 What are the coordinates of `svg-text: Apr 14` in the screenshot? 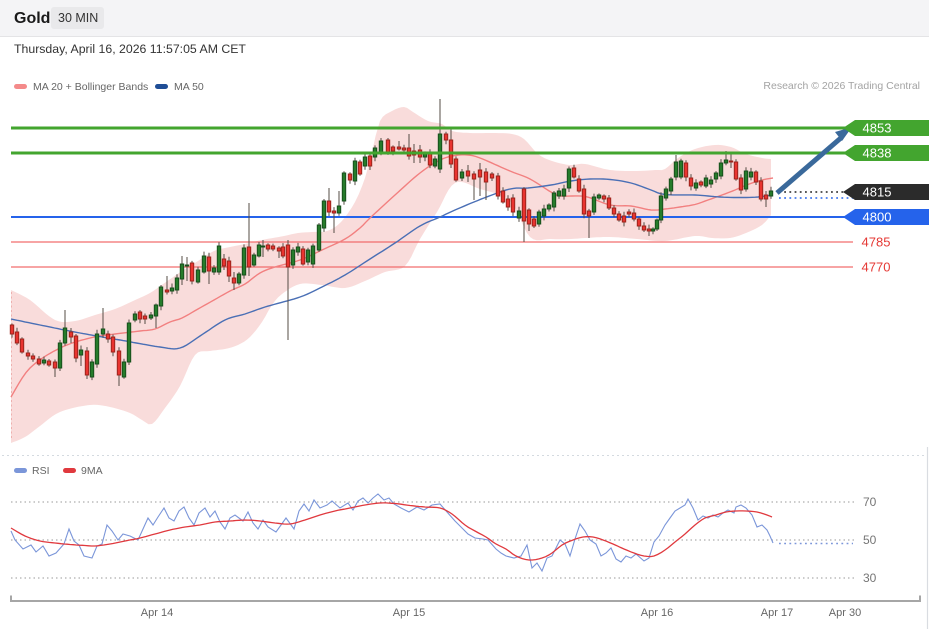 It's located at (157, 613).